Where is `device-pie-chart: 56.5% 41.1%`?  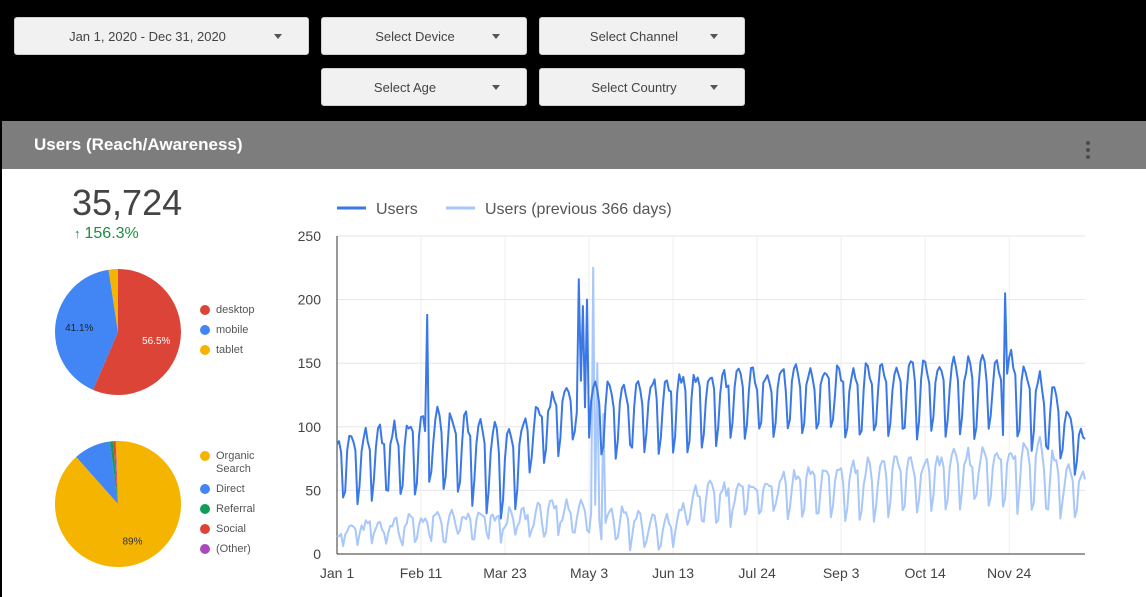 device-pie-chart: 56.5% 41.1% is located at coordinates (118, 332).